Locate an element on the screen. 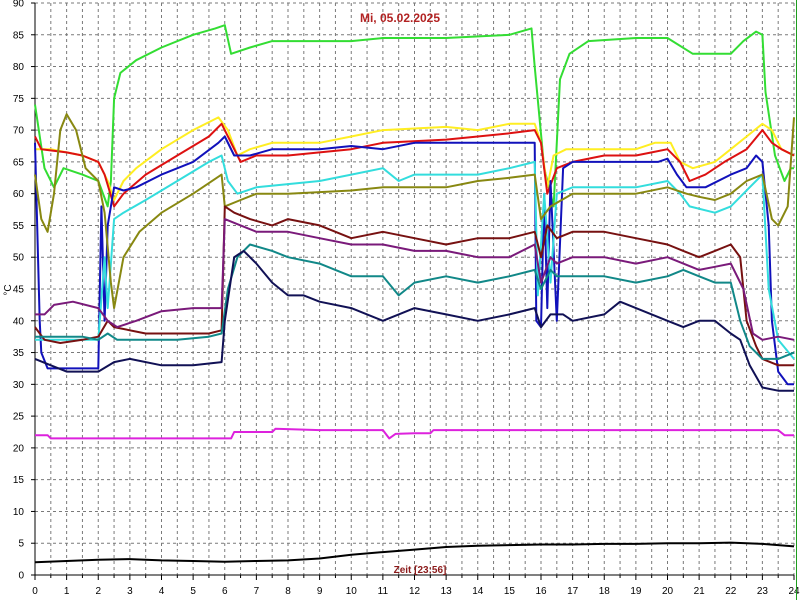 The image size is (800, 600). y-tick-label: 75 is located at coordinates (19, 99).